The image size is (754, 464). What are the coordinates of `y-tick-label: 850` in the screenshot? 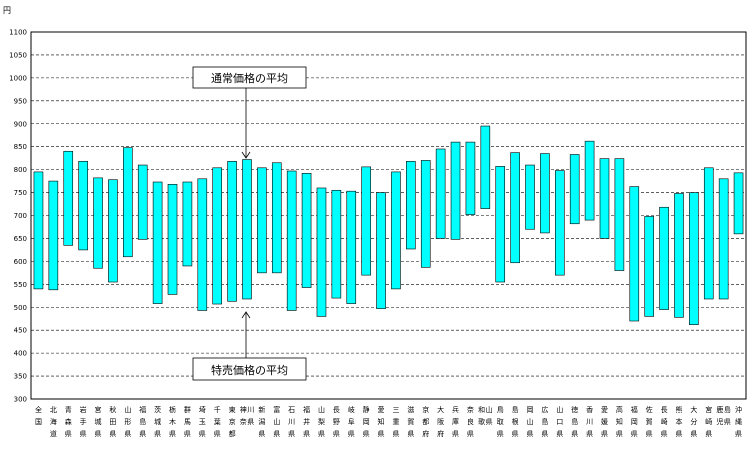 It's located at (20, 147).